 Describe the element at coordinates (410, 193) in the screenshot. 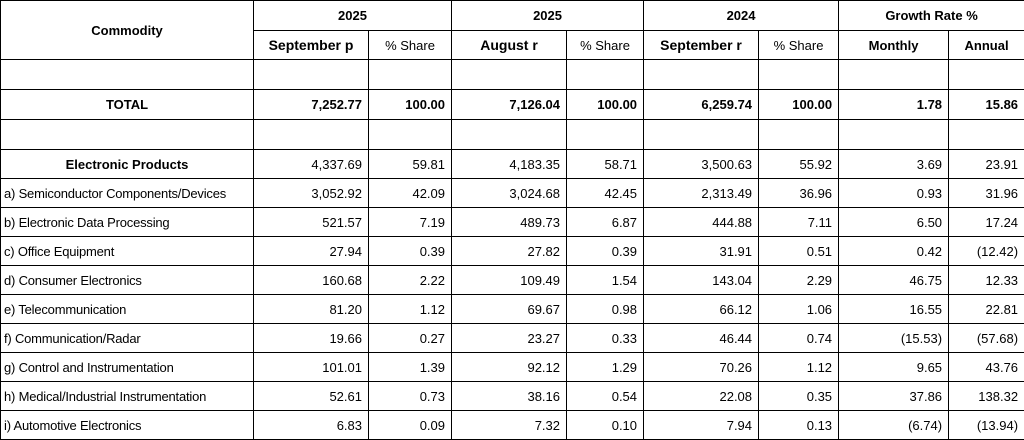

I see `value-cell: 42.09` at that location.